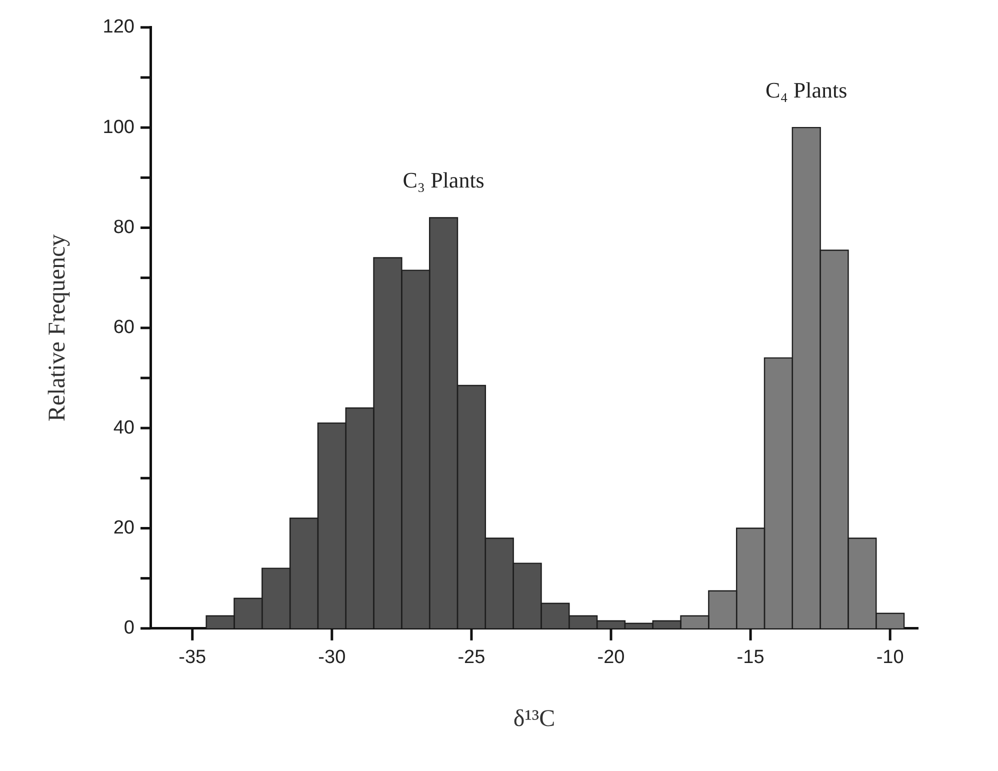  Describe the element at coordinates (123, 527) in the screenshot. I see `y-tick-label: 20` at that location.